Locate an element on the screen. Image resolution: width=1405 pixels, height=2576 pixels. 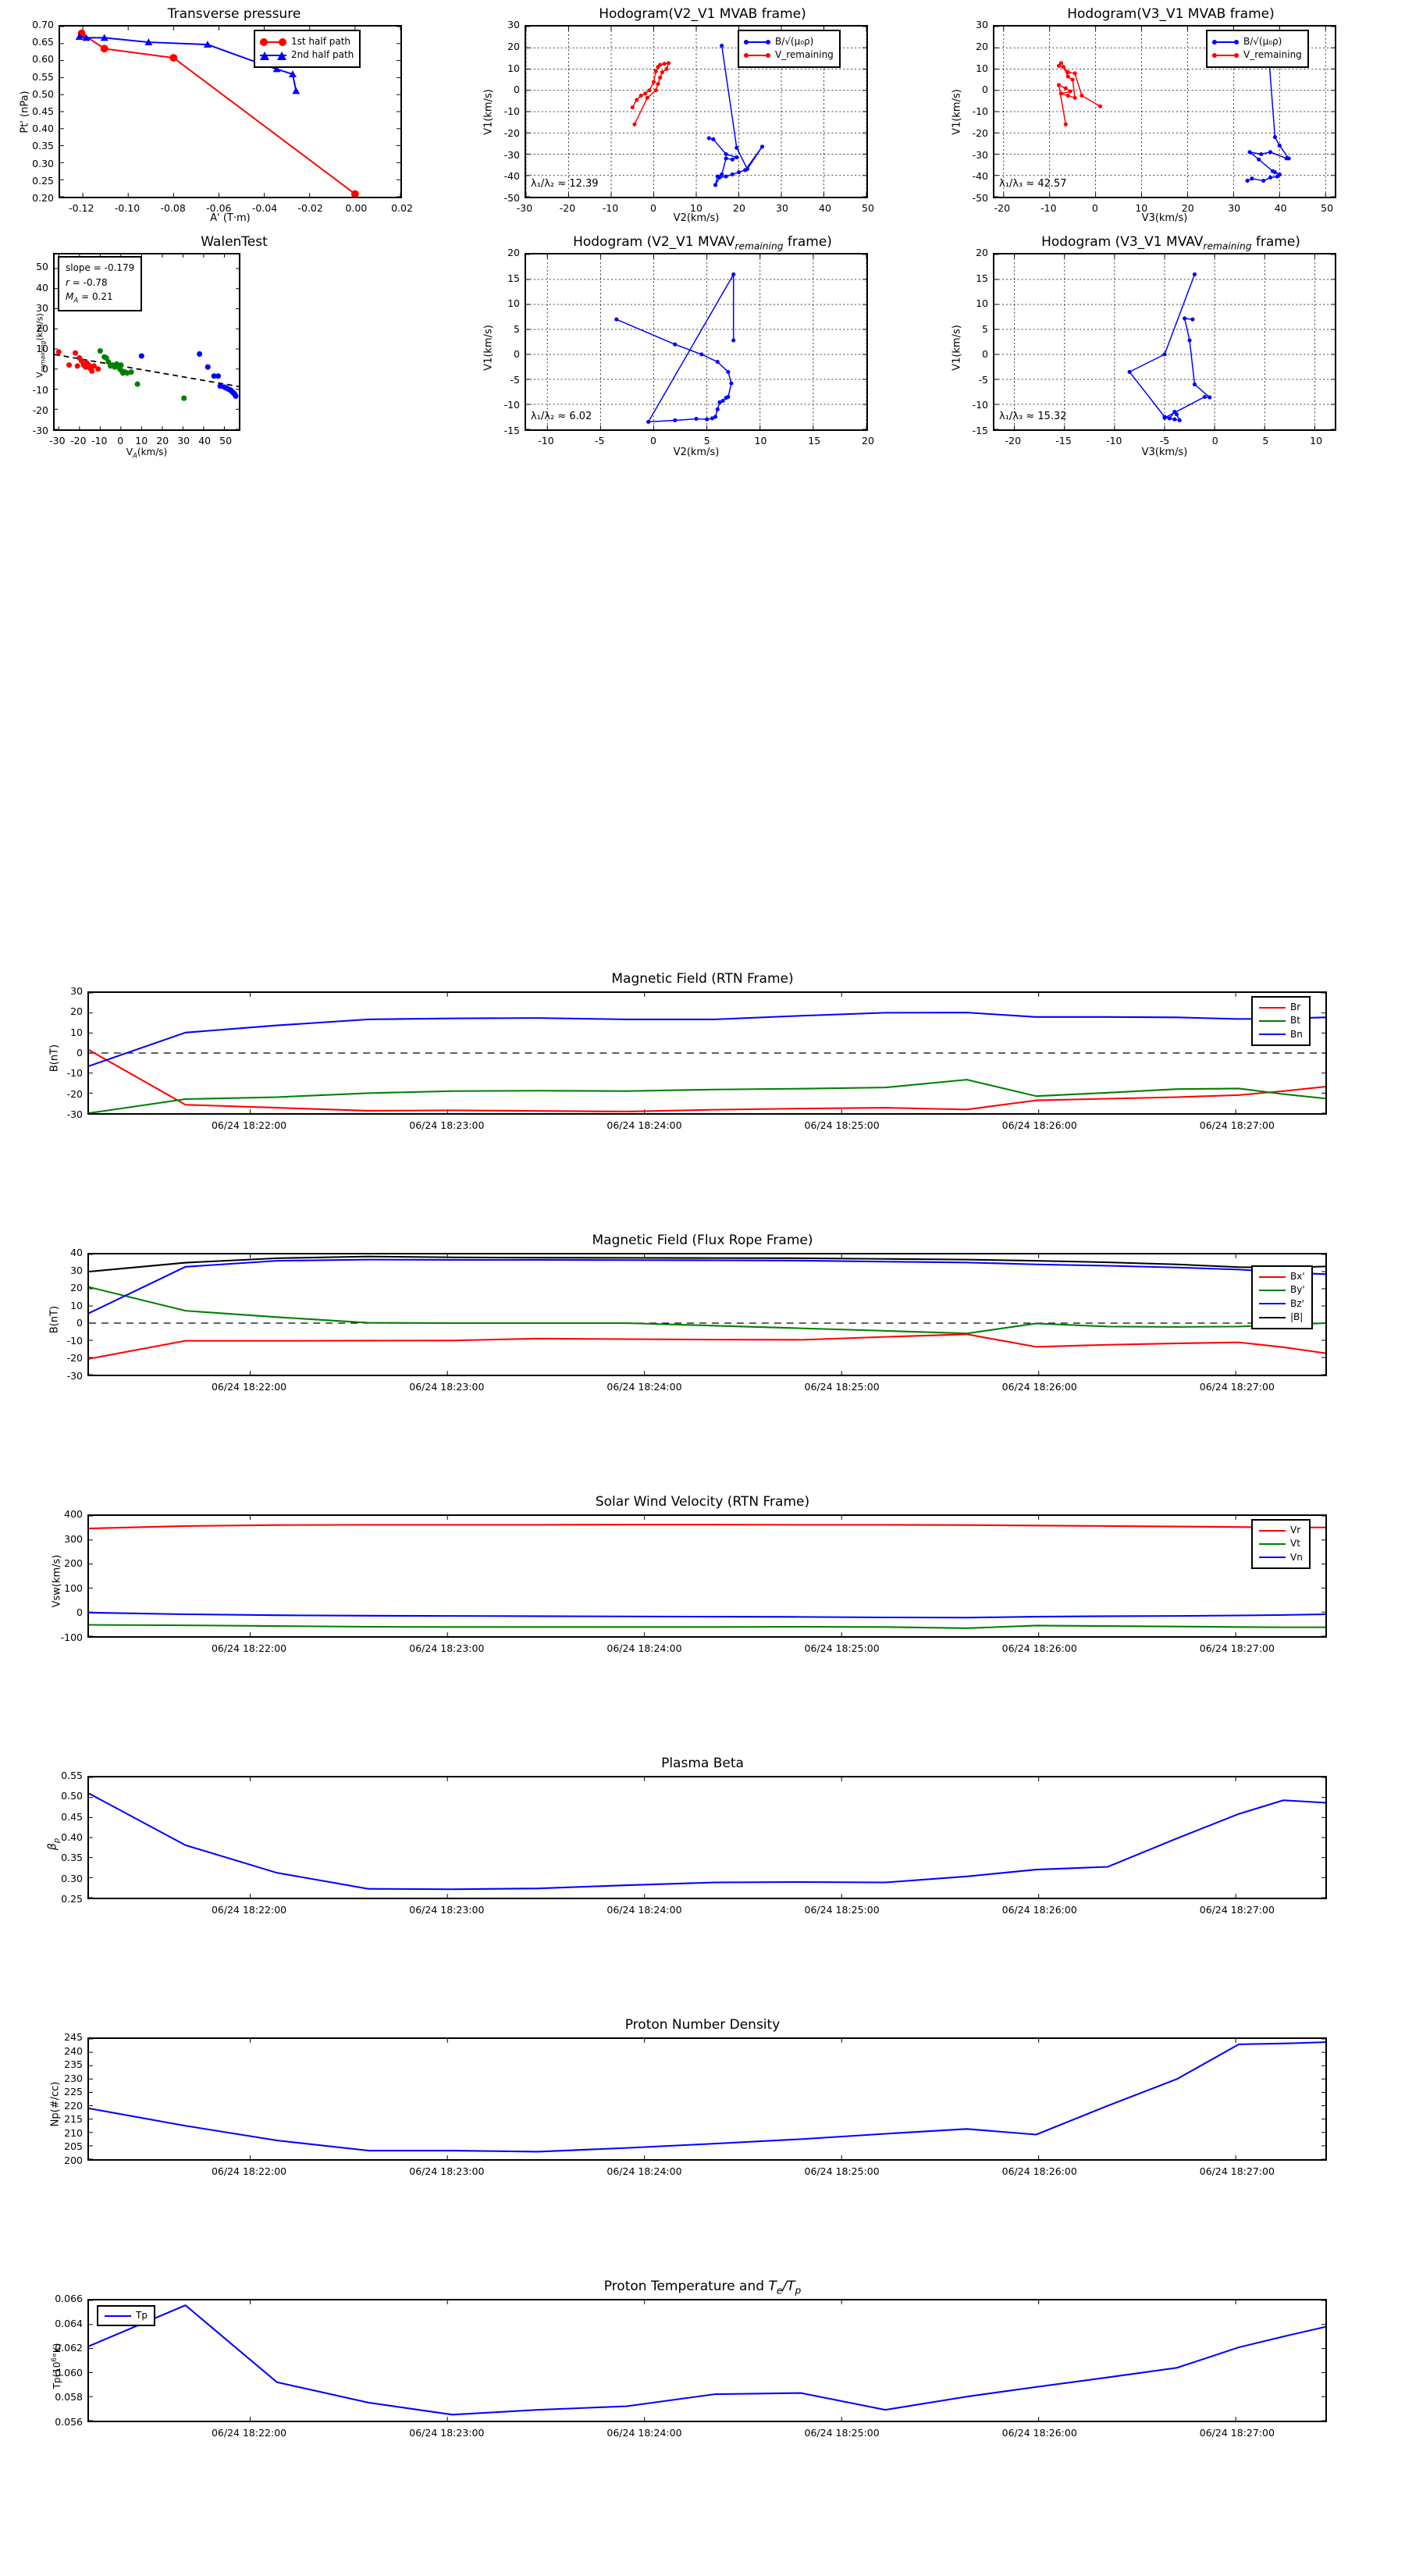
panel-title: Hodogram(V3_V1 MVAB frame) is located at coordinates (1171, 14).